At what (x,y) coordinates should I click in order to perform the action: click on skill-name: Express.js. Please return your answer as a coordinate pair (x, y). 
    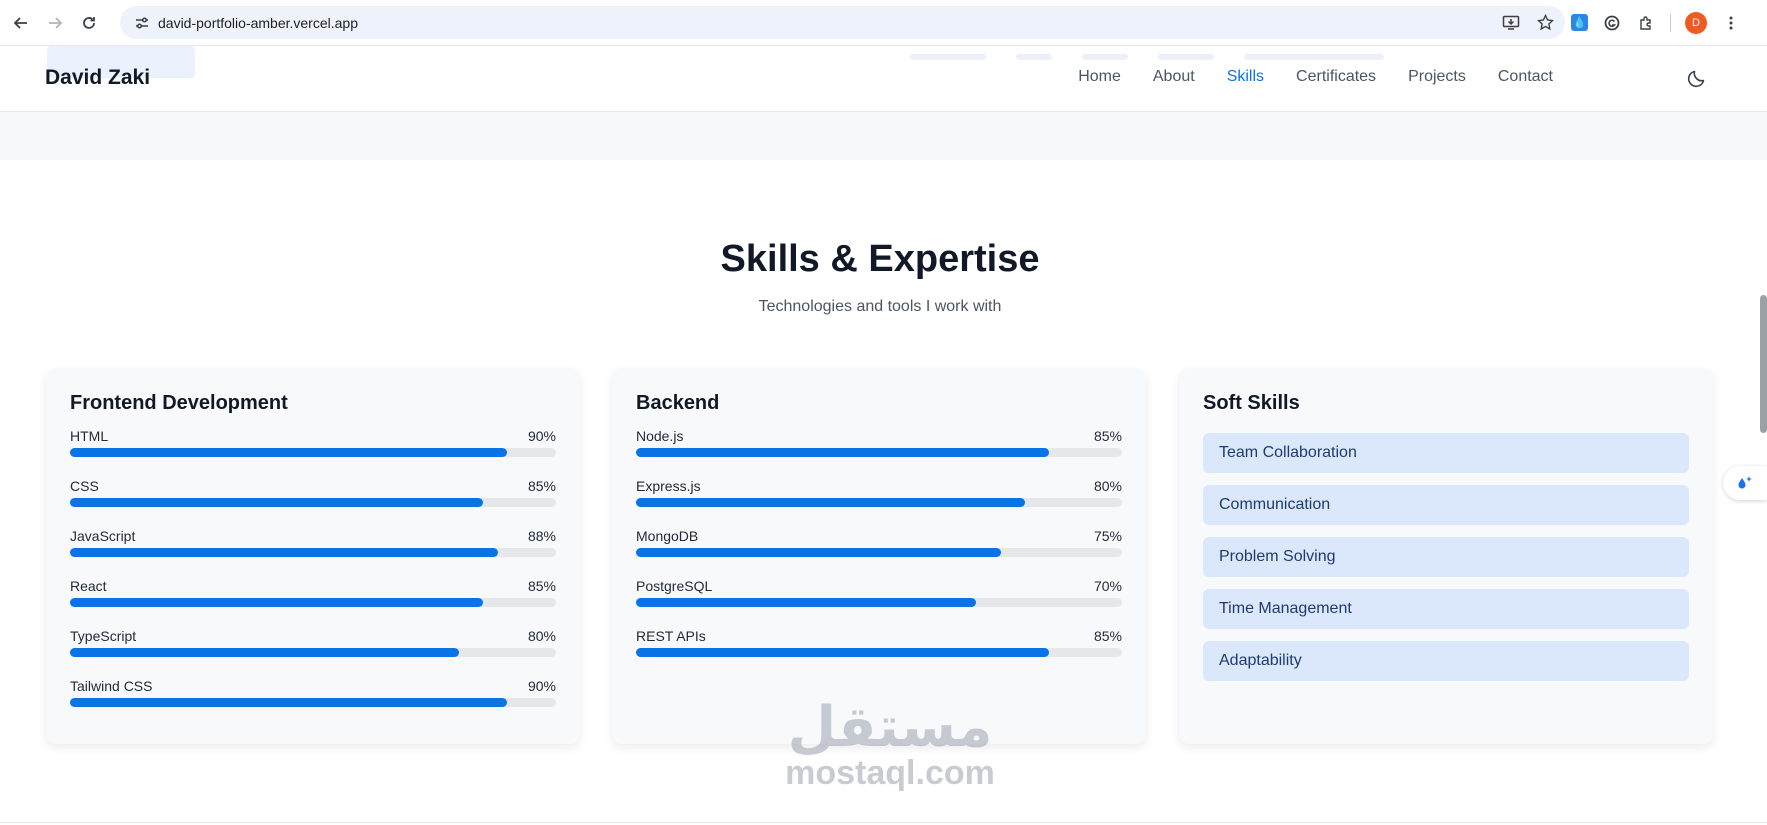
    Looking at the image, I should click on (668, 486).